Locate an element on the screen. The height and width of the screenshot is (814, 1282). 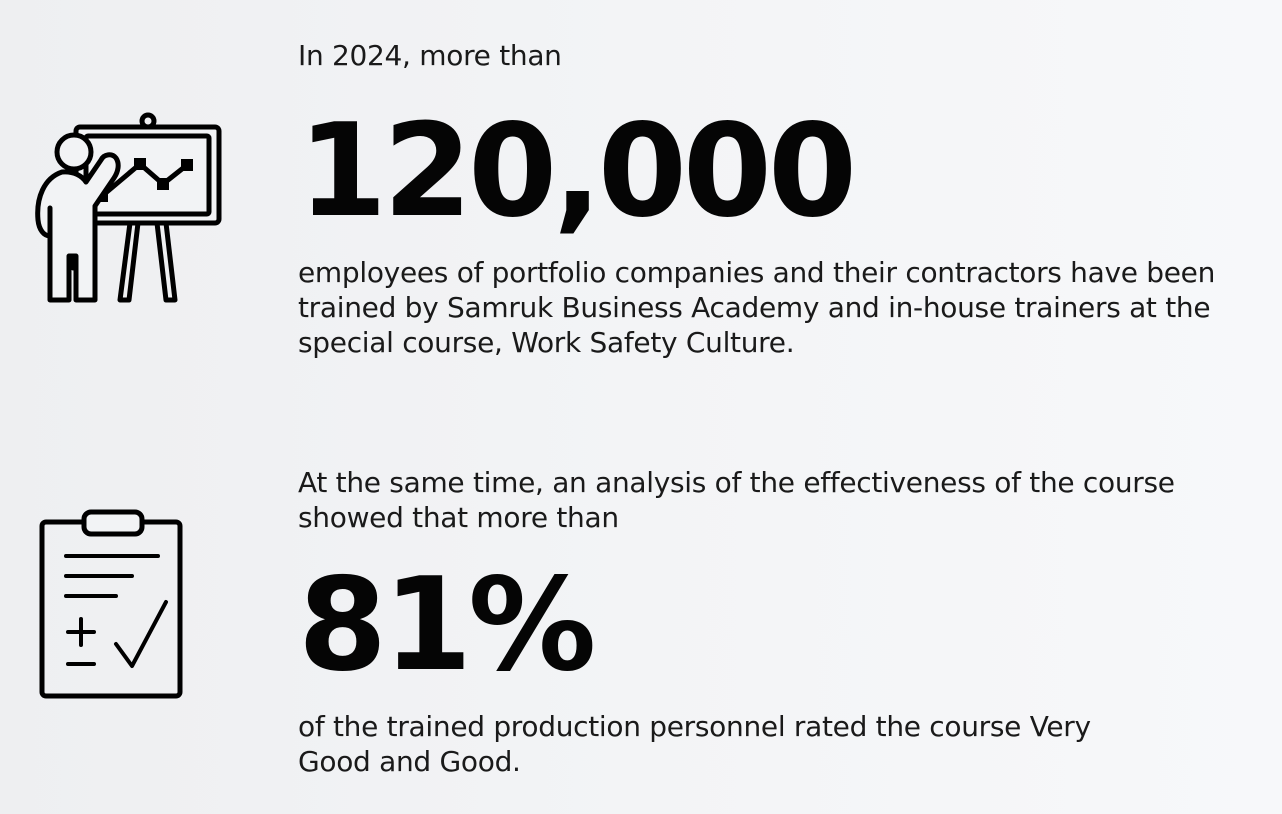
presentation-board-icon is located at coordinates (130, 210).